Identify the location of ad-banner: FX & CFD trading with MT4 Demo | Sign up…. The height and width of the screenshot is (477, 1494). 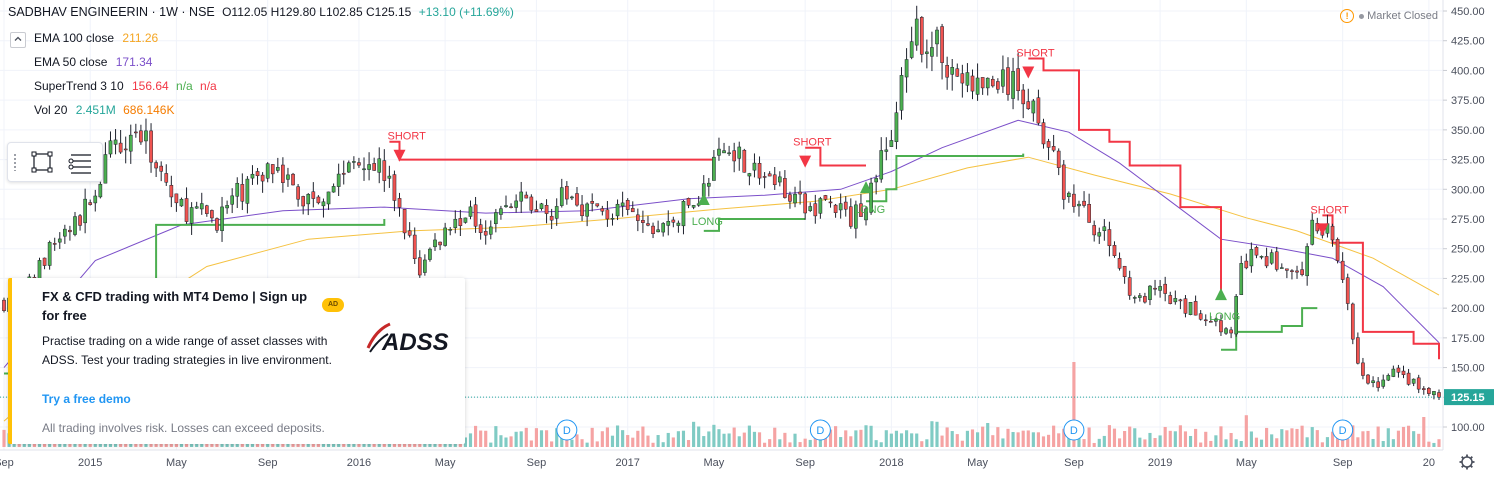
(236, 361).